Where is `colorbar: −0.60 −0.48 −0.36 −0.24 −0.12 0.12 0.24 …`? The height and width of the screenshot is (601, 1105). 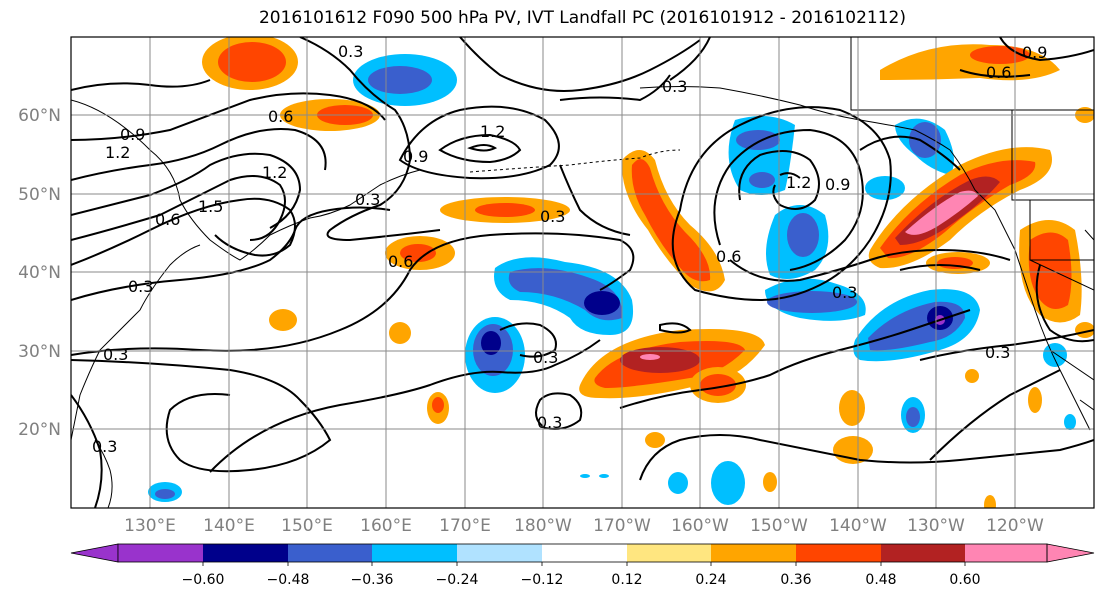
colorbar: −0.60 −0.48 −0.36 −0.24 −0.12 0.12 0.24 … is located at coordinates (582, 565).